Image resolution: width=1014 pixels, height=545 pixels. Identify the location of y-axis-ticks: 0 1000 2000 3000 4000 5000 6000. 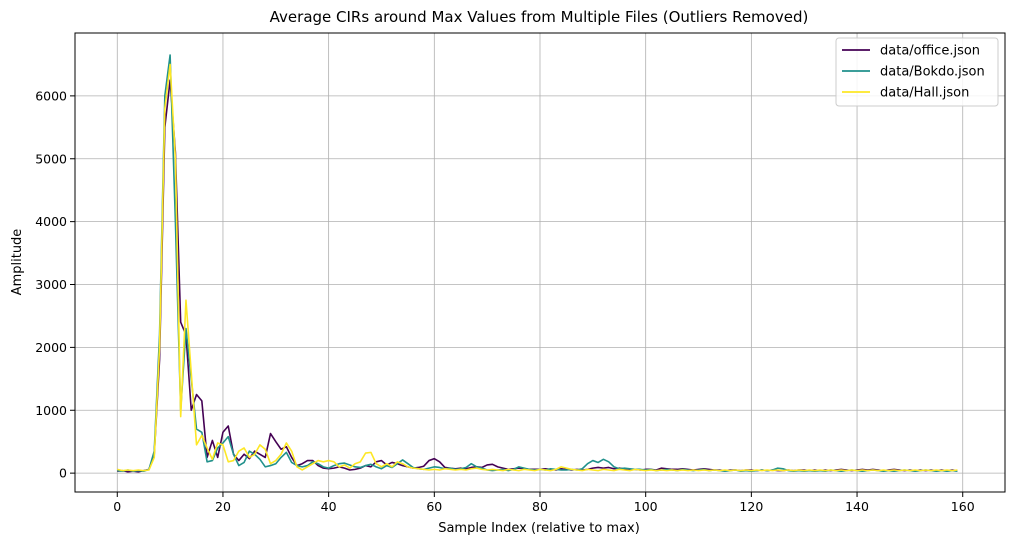
(55, 284).